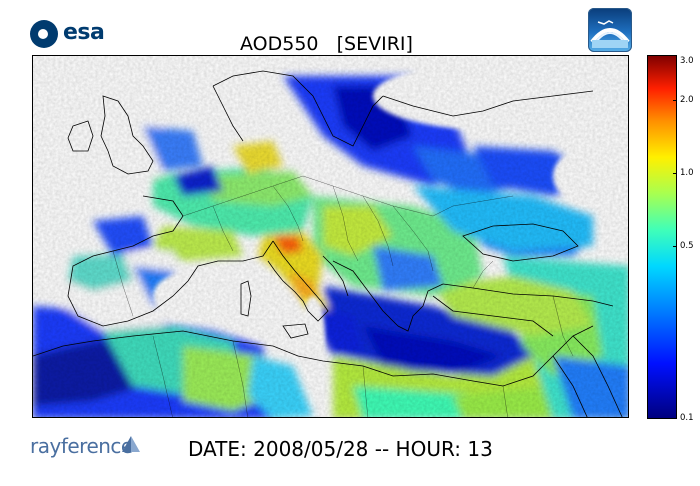 The width and height of the screenshot is (700, 486). I want to click on esa-logo-text: esa, so click(84, 32).